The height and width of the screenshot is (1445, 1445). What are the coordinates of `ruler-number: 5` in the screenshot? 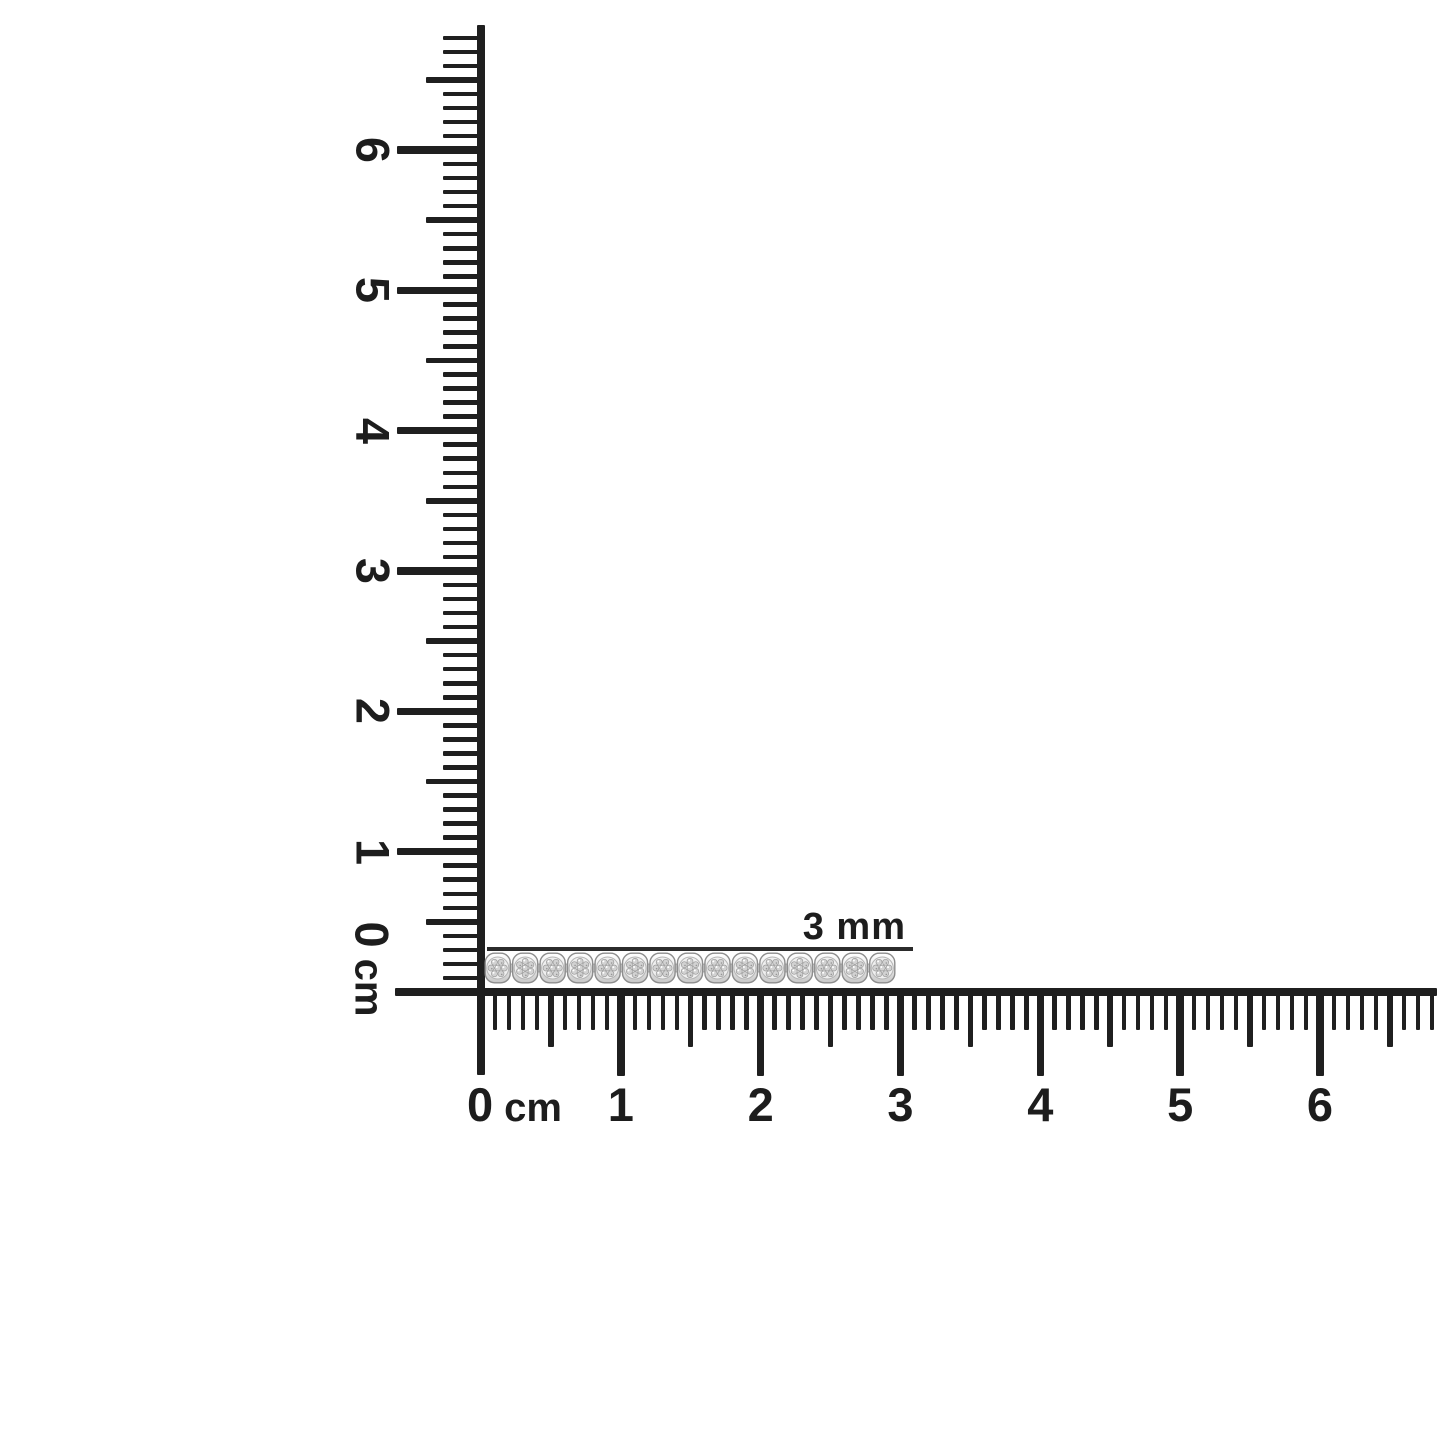 It's located at (373, 290).